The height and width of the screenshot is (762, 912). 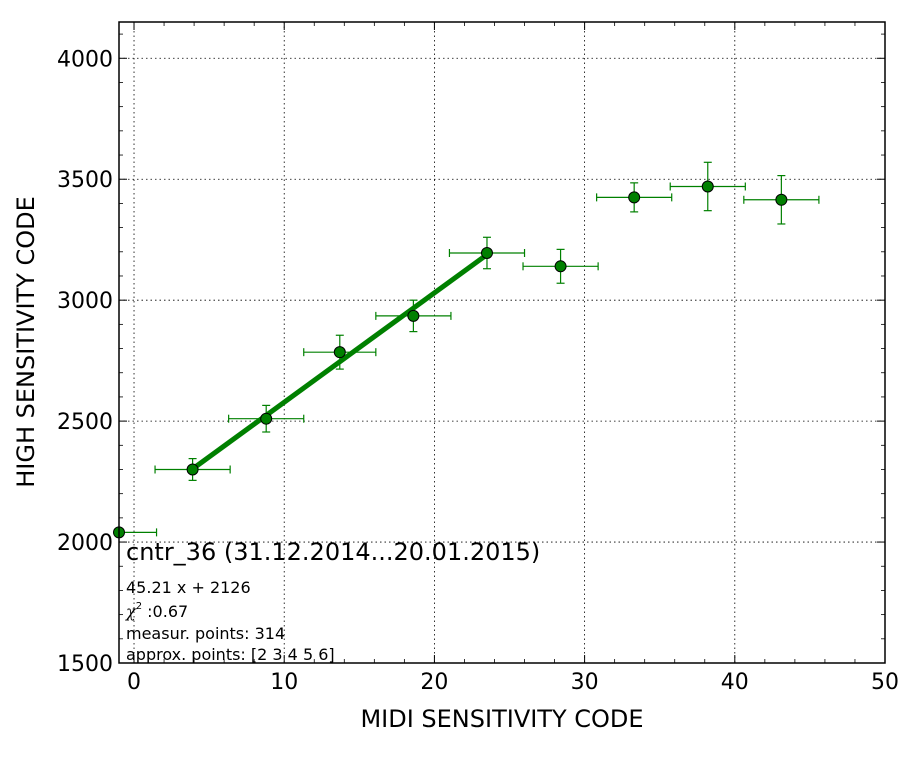 I want to click on y-tick-label: 1500, so click(x=85, y=664).